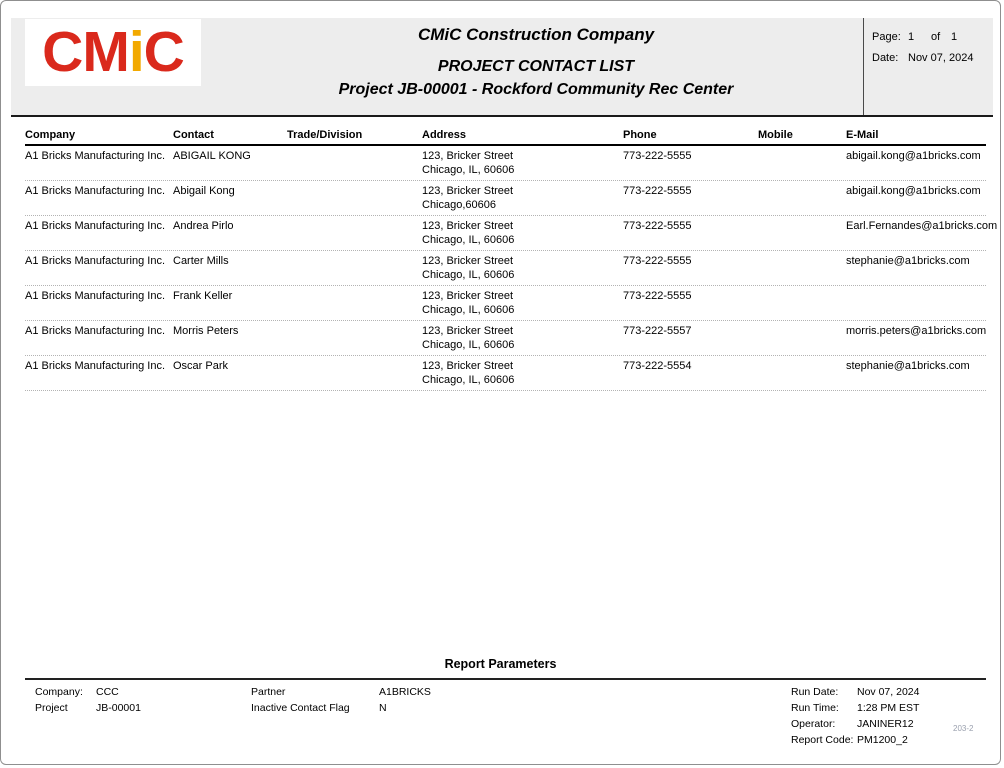  What do you see at coordinates (813, 724) in the screenshot?
I see `param-label: Operator:` at bounding box center [813, 724].